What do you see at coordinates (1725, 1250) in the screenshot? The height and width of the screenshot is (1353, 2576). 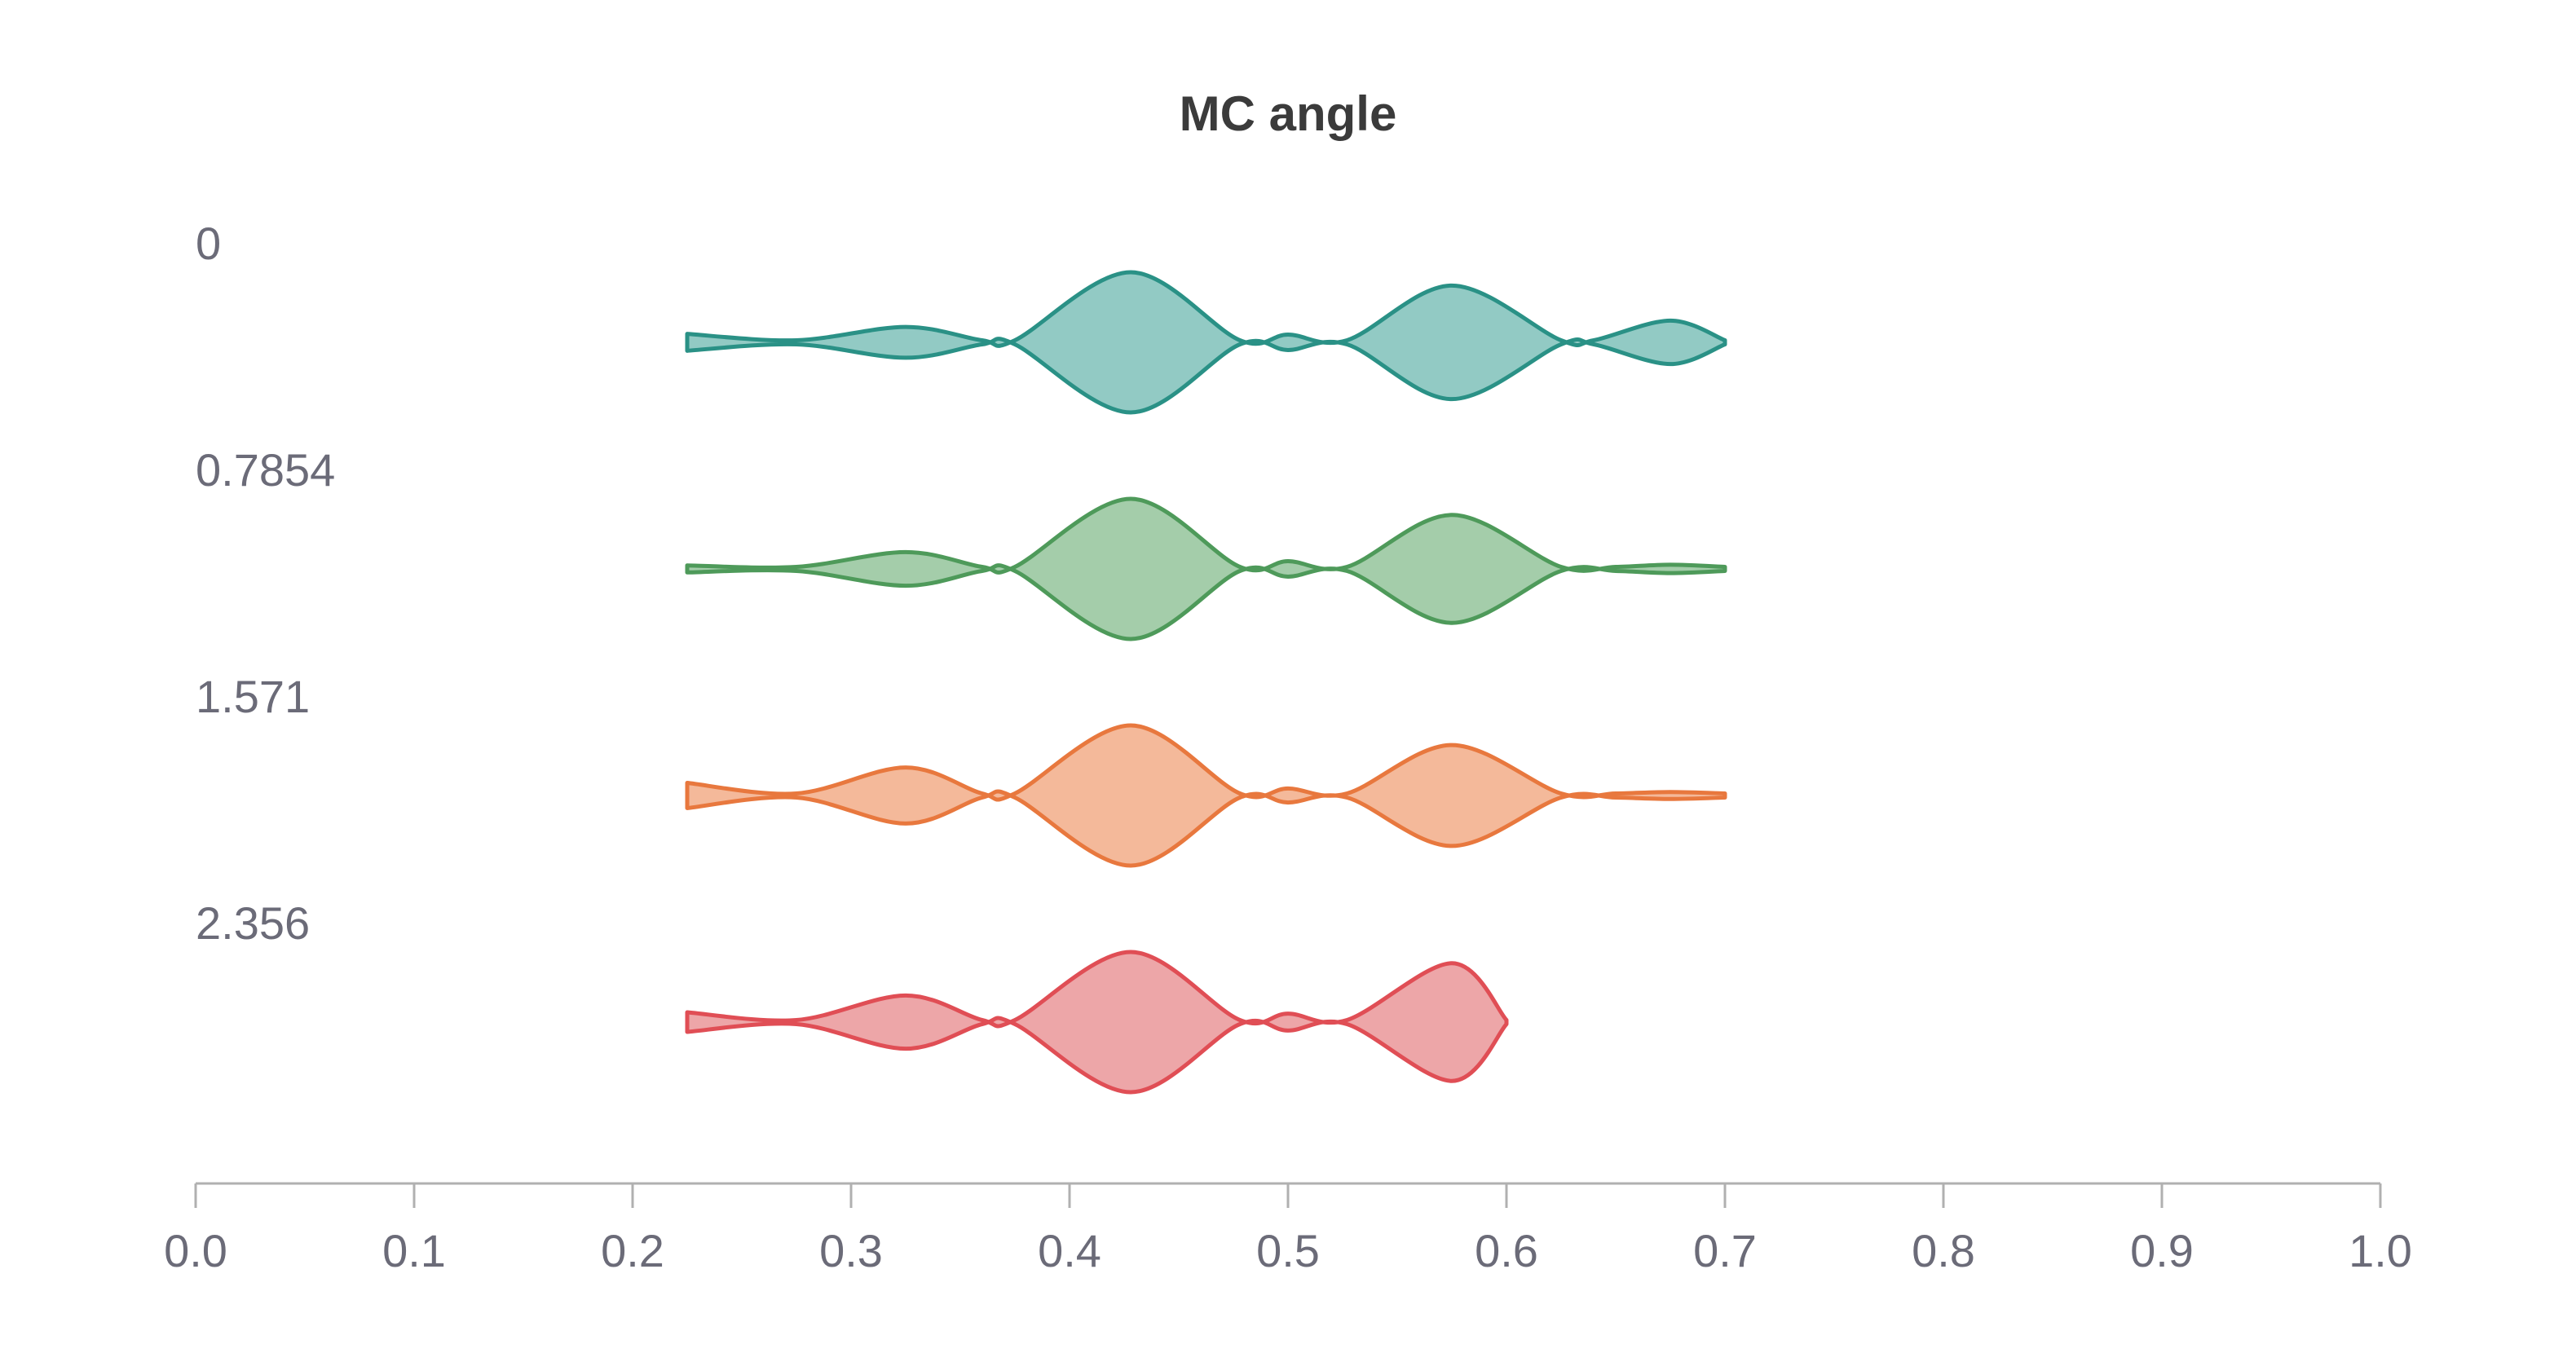 I see `x-tick-label: 0.7` at bounding box center [1725, 1250].